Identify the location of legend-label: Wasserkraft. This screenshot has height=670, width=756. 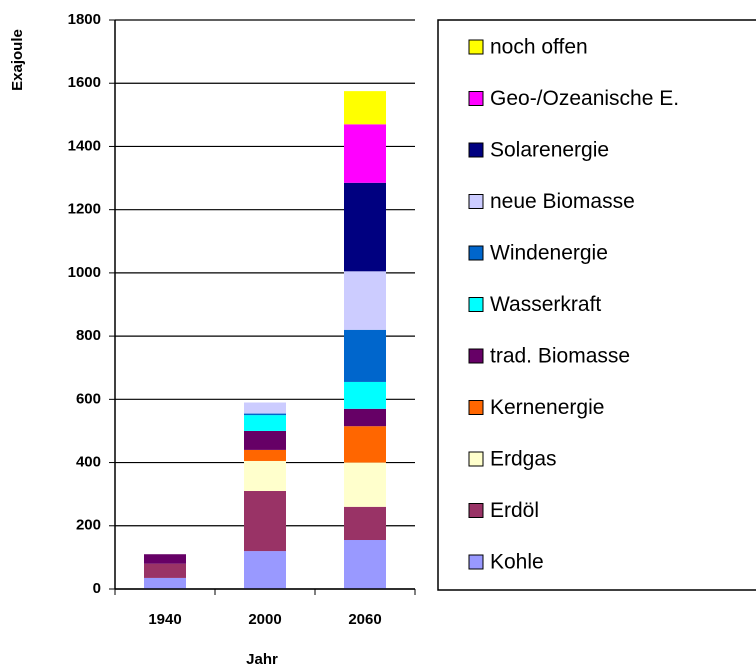
(545, 304).